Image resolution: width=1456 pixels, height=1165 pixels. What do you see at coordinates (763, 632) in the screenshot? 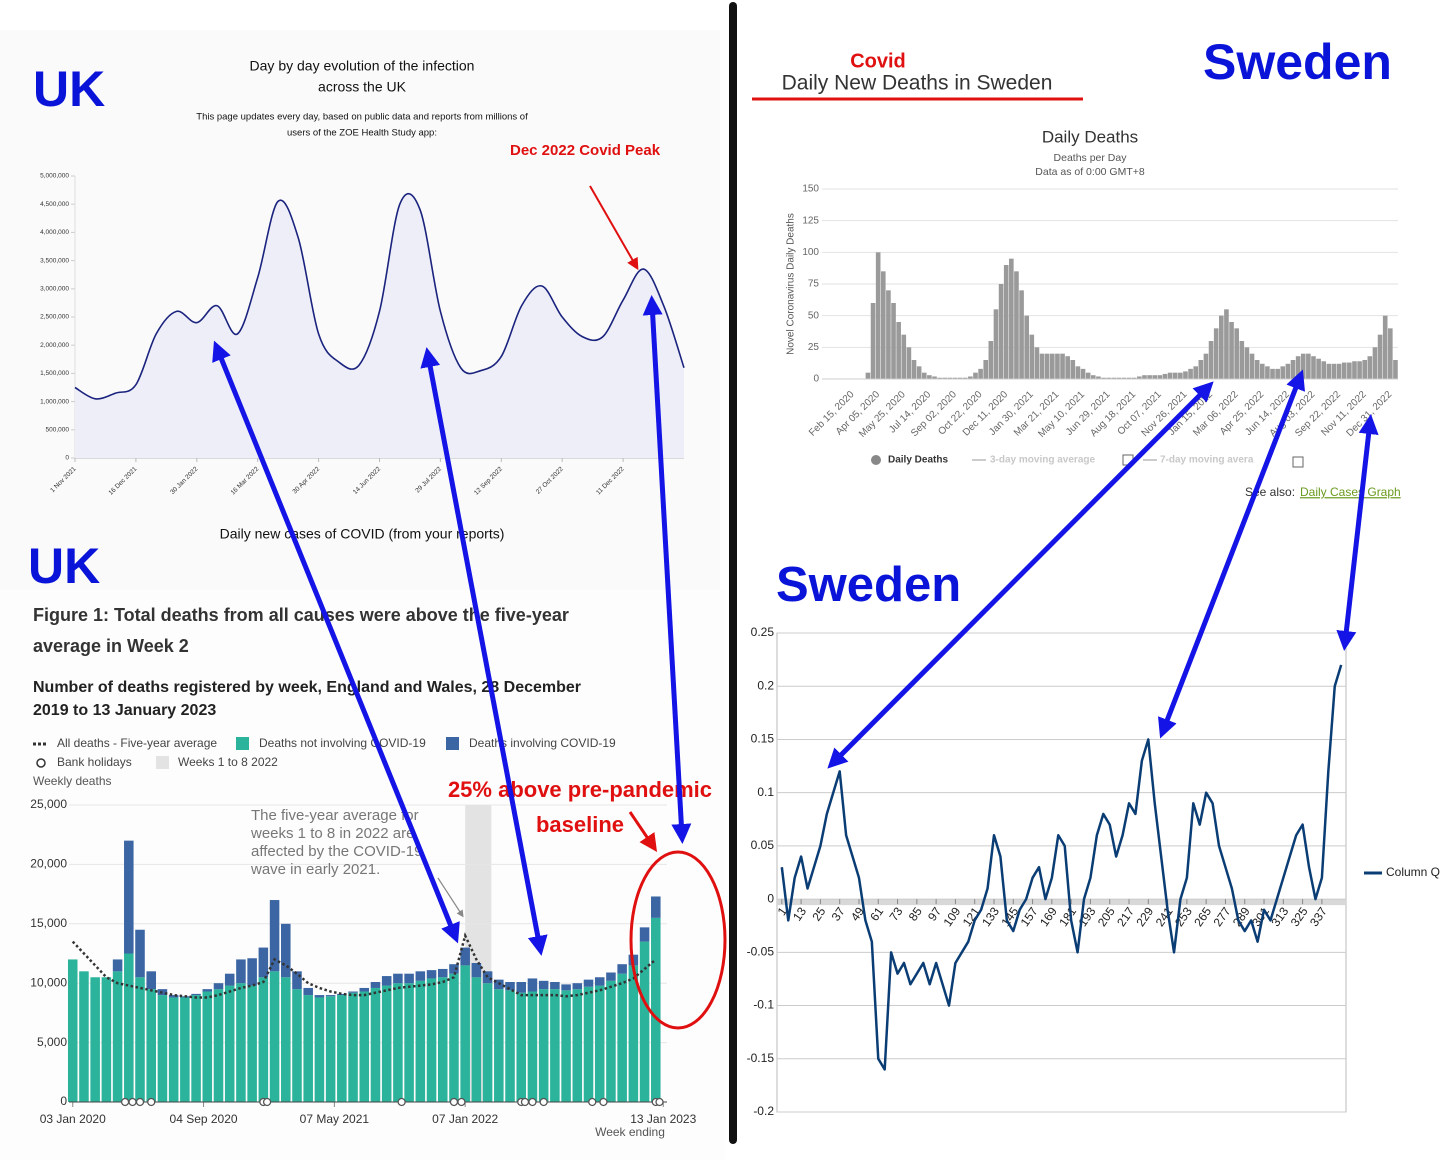
I see `y-tick-label: 0.25` at bounding box center [763, 632].